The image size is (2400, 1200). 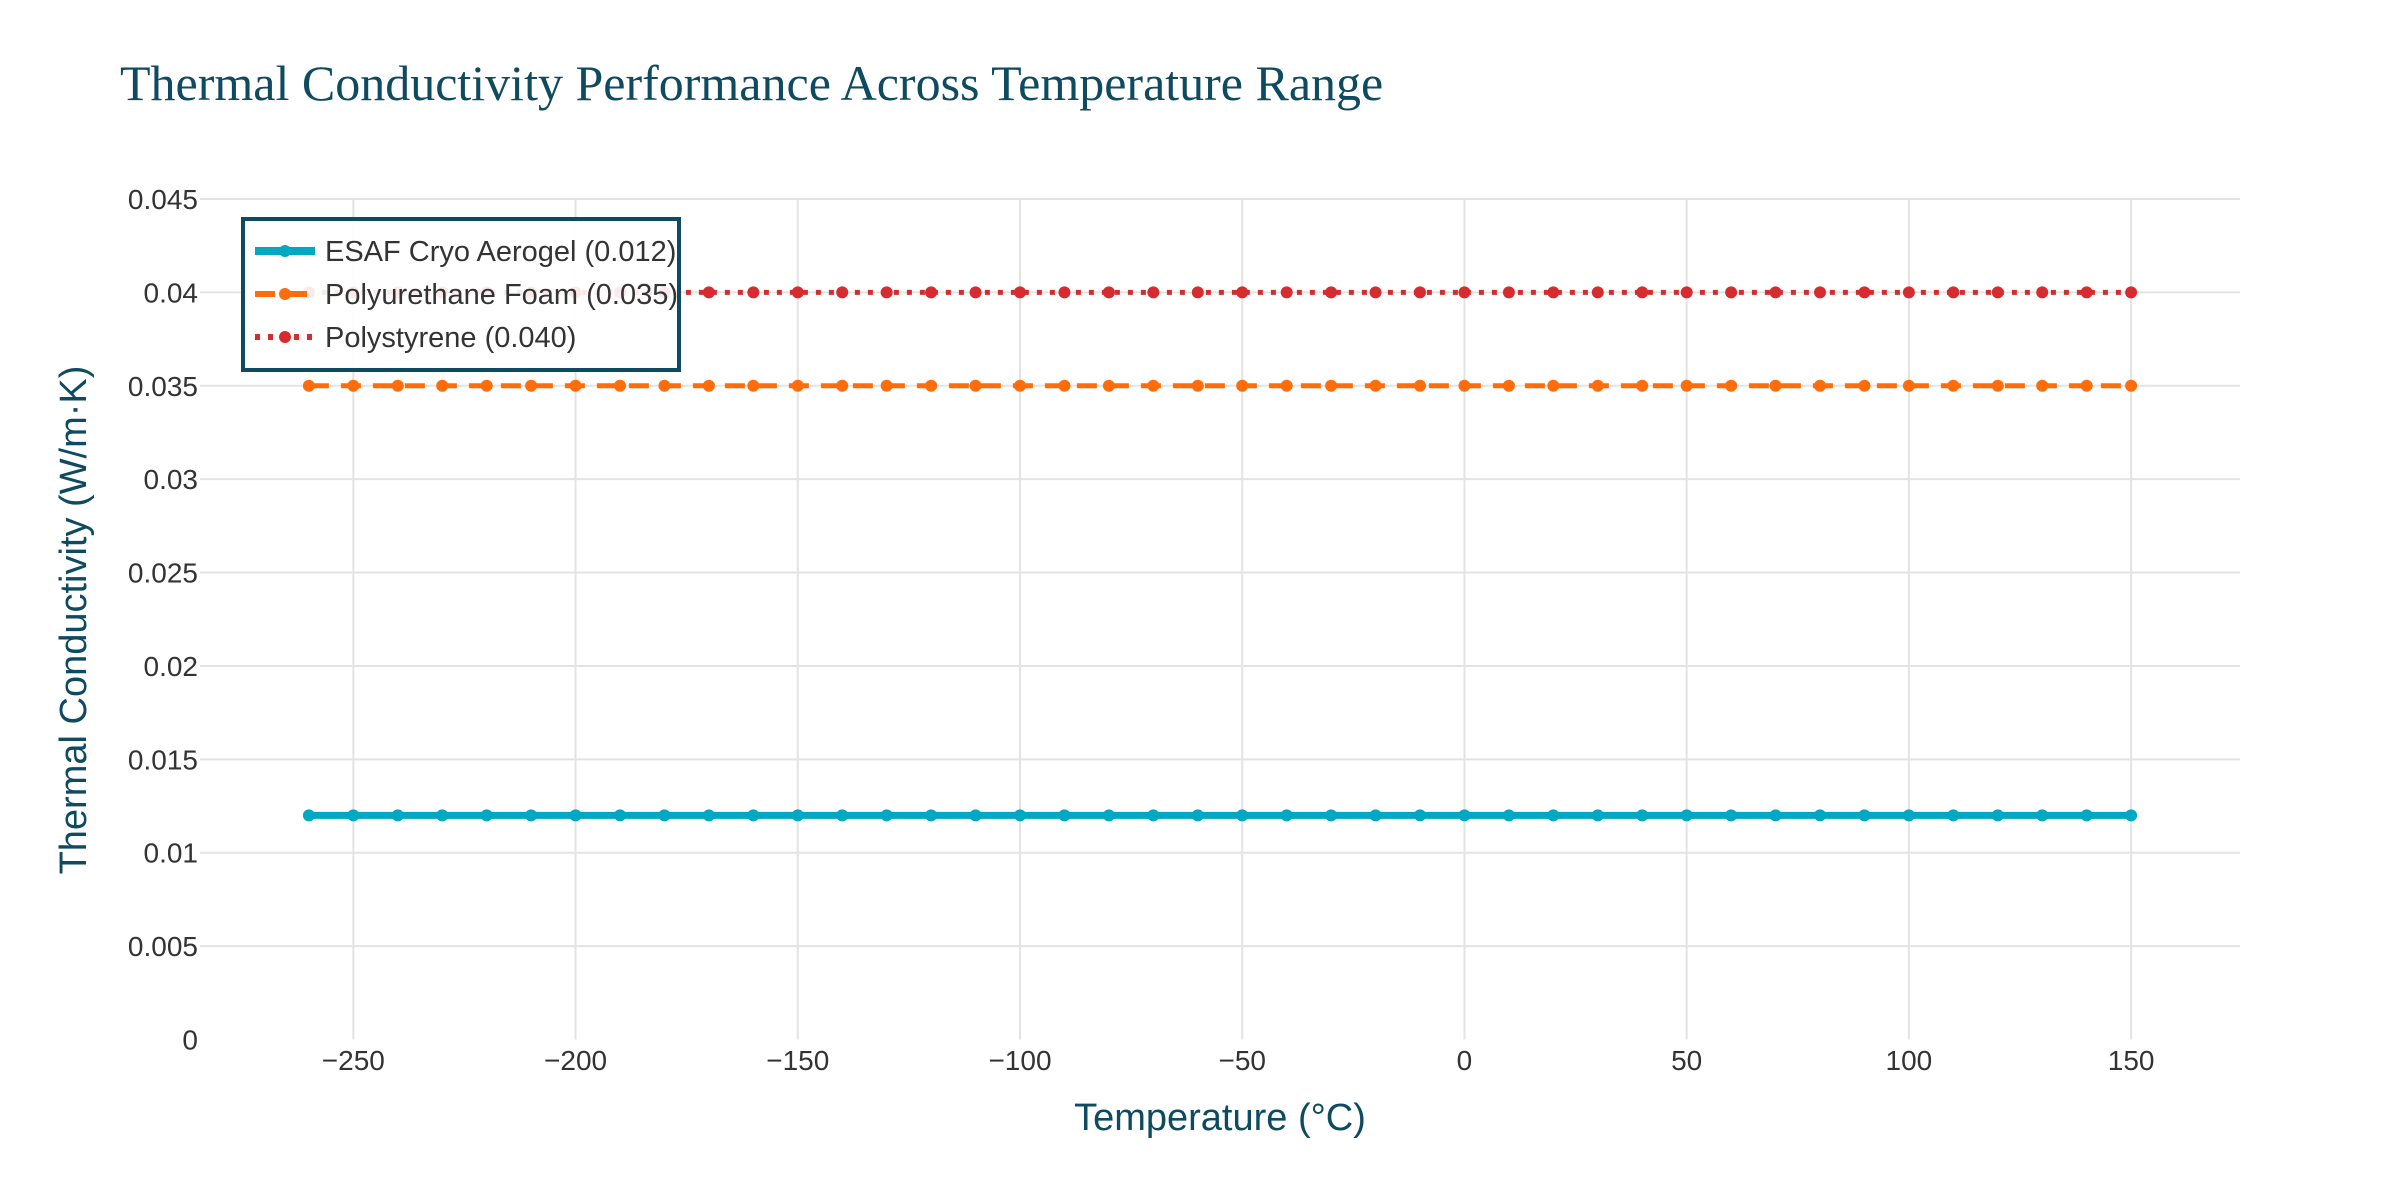 I want to click on legend-item: Polystyrene (0.040), so click(x=415, y=338).